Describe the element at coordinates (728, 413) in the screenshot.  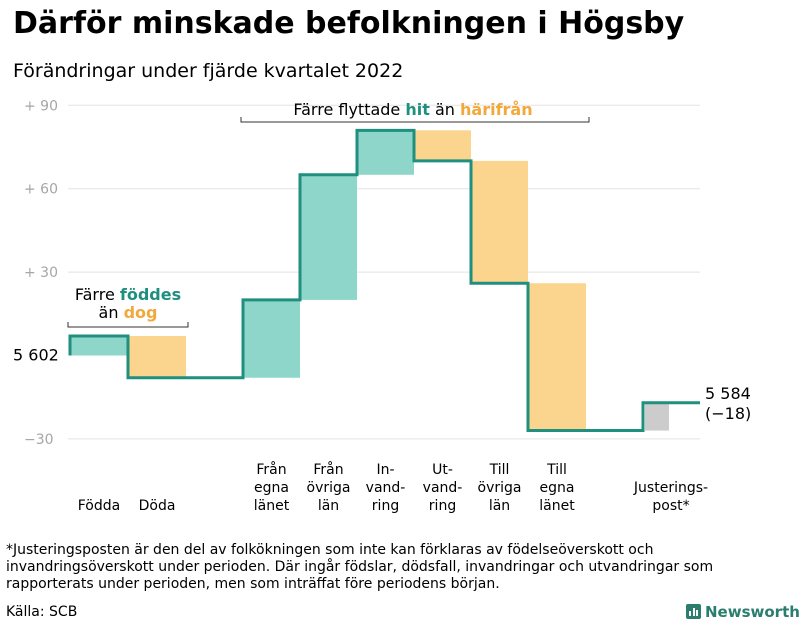
I see `end-change-label: (−18)` at that location.